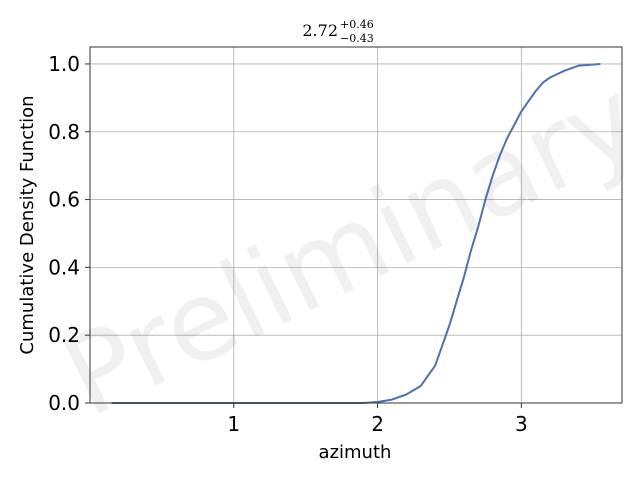 Image resolution: width=640 pixels, height=480 pixels. I want to click on title-lower-error: −0.43, so click(357, 38).